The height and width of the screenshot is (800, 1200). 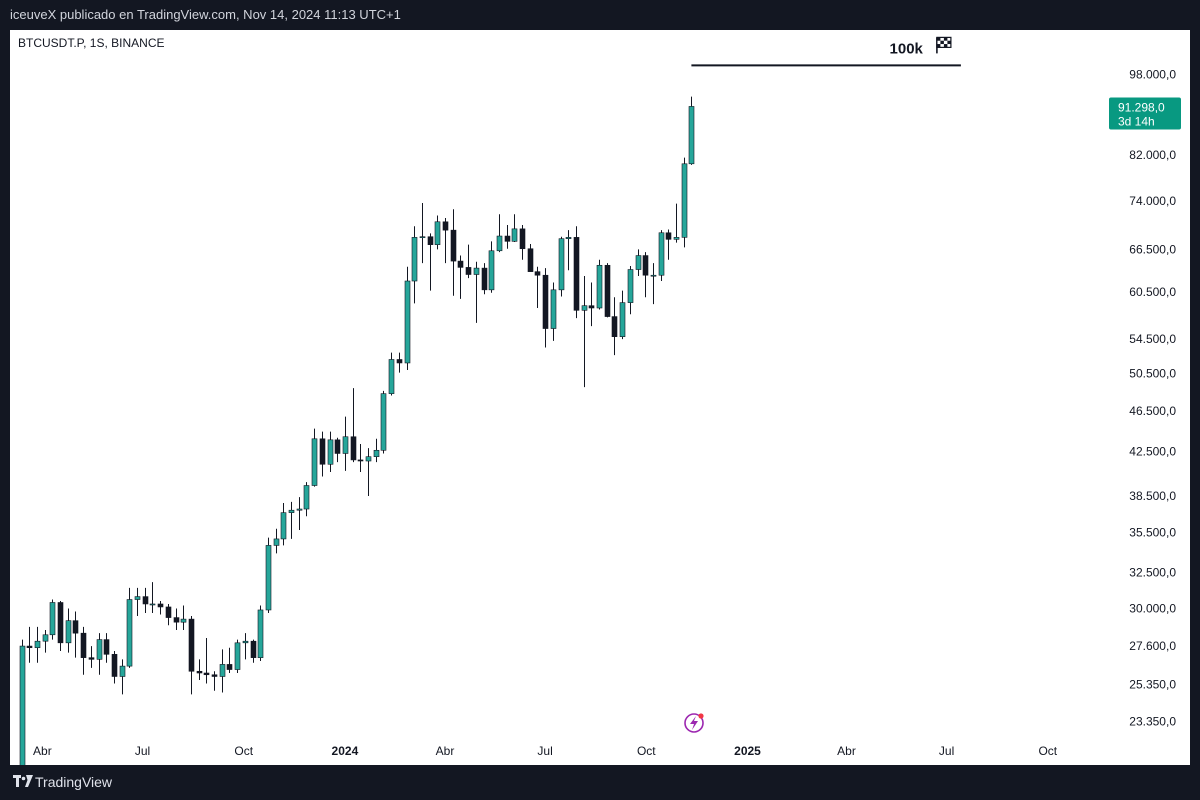 What do you see at coordinates (1145, 113) in the screenshot?
I see `last-price-badge: 91.298,03d 14h` at bounding box center [1145, 113].